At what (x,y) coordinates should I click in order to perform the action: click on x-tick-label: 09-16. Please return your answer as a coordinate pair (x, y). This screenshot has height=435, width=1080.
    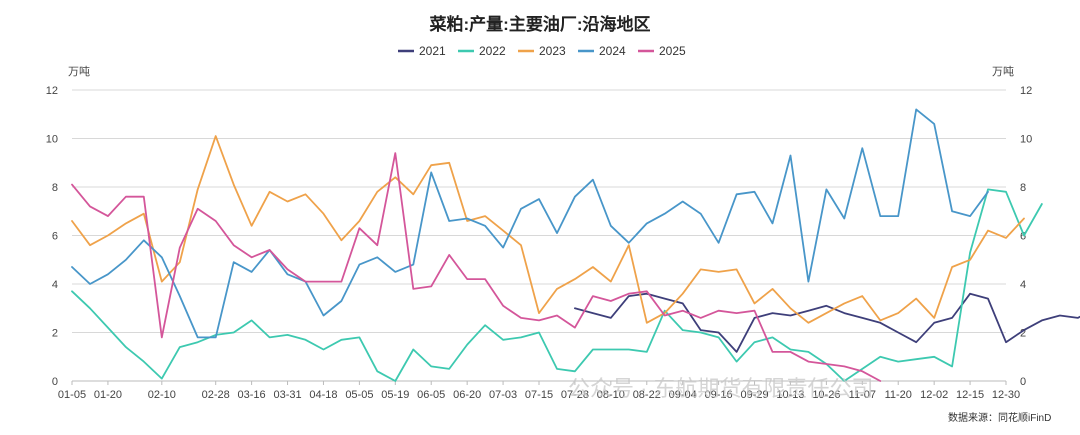
    Looking at the image, I should click on (719, 395).